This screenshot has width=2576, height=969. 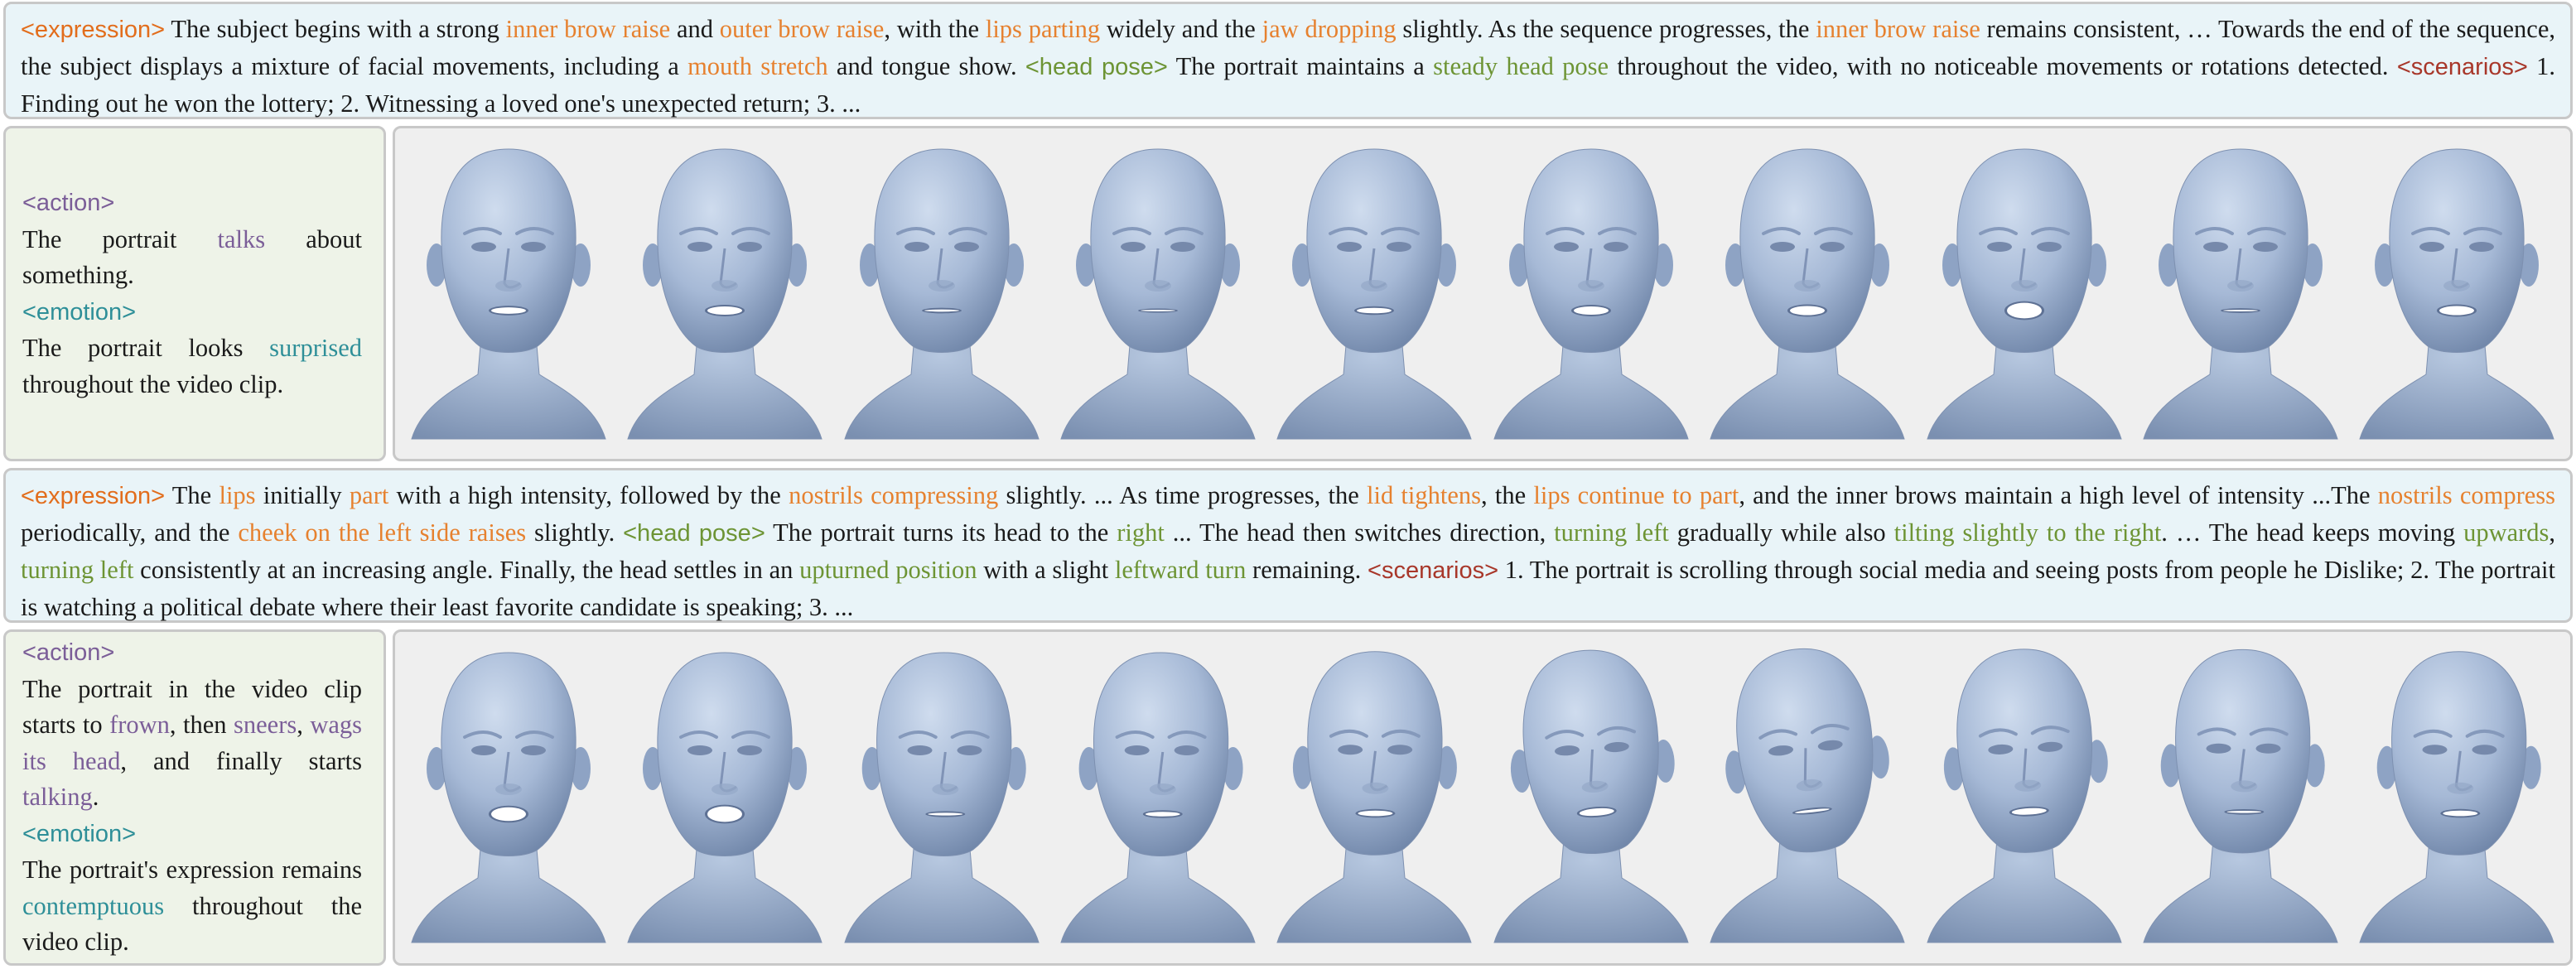 What do you see at coordinates (941, 532) in the screenshot?
I see `text-segment: The portrait turns its head to the` at bounding box center [941, 532].